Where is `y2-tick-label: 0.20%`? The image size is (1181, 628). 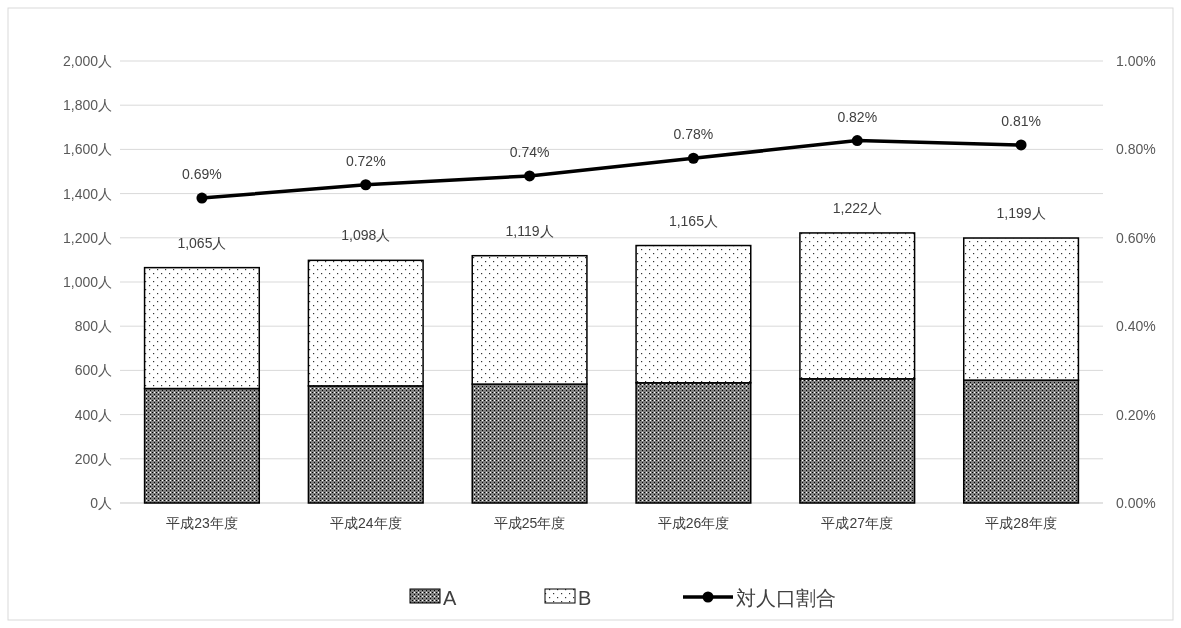
y2-tick-label: 0.20% is located at coordinates (1136, 414).